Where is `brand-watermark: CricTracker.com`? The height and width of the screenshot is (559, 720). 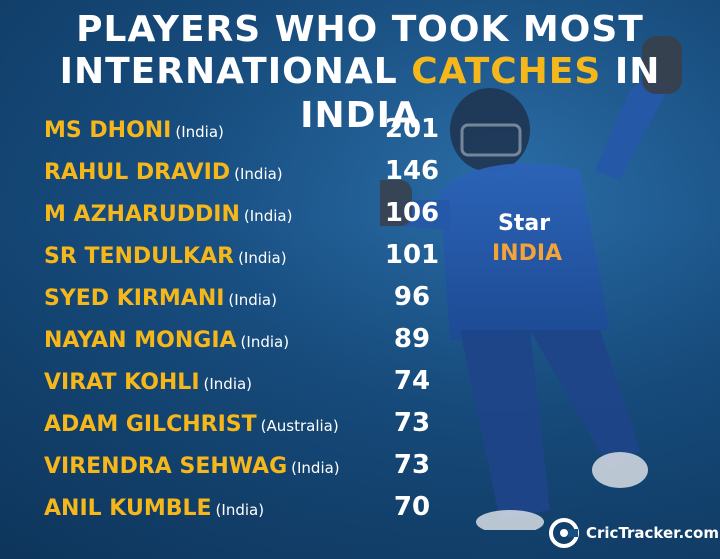 brand-watermark: CricTracker.com is located at coordinates (633, 533).